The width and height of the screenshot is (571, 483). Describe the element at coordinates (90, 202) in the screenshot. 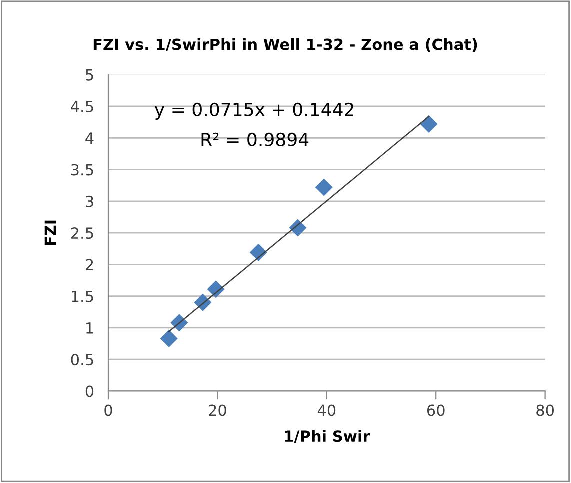

I see `y-tick-label: 3` at that location.